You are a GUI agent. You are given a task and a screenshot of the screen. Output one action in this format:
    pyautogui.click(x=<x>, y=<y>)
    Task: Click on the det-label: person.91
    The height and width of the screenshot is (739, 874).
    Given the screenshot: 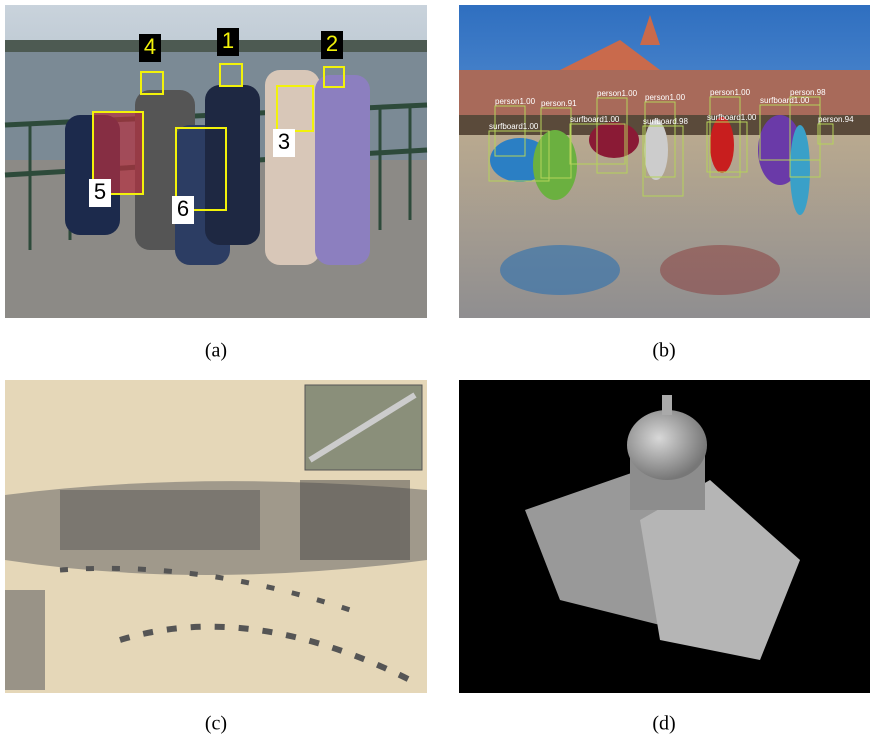 What is the action you would take?
    pyautogui.click(x=559, y=103)
    